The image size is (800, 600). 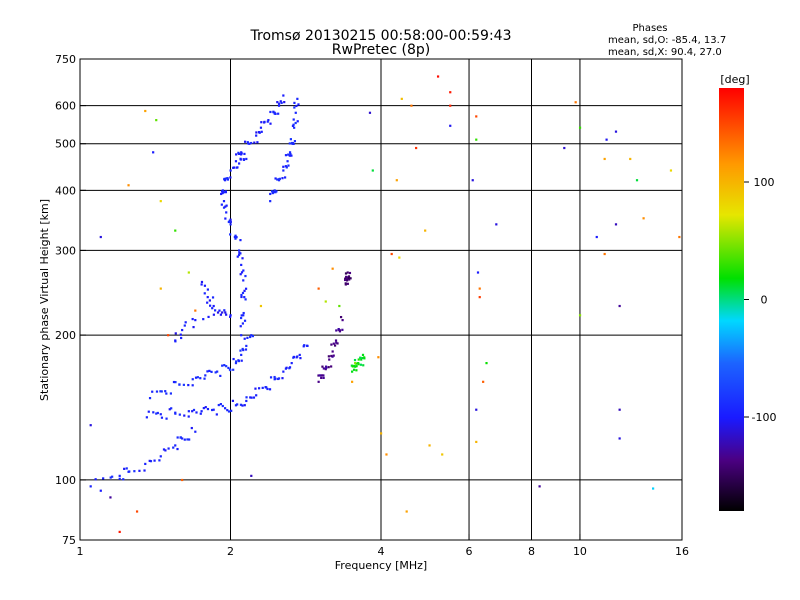 I want to click on x-axis-label: Frequency [MHz], so click(x=381, y=565).